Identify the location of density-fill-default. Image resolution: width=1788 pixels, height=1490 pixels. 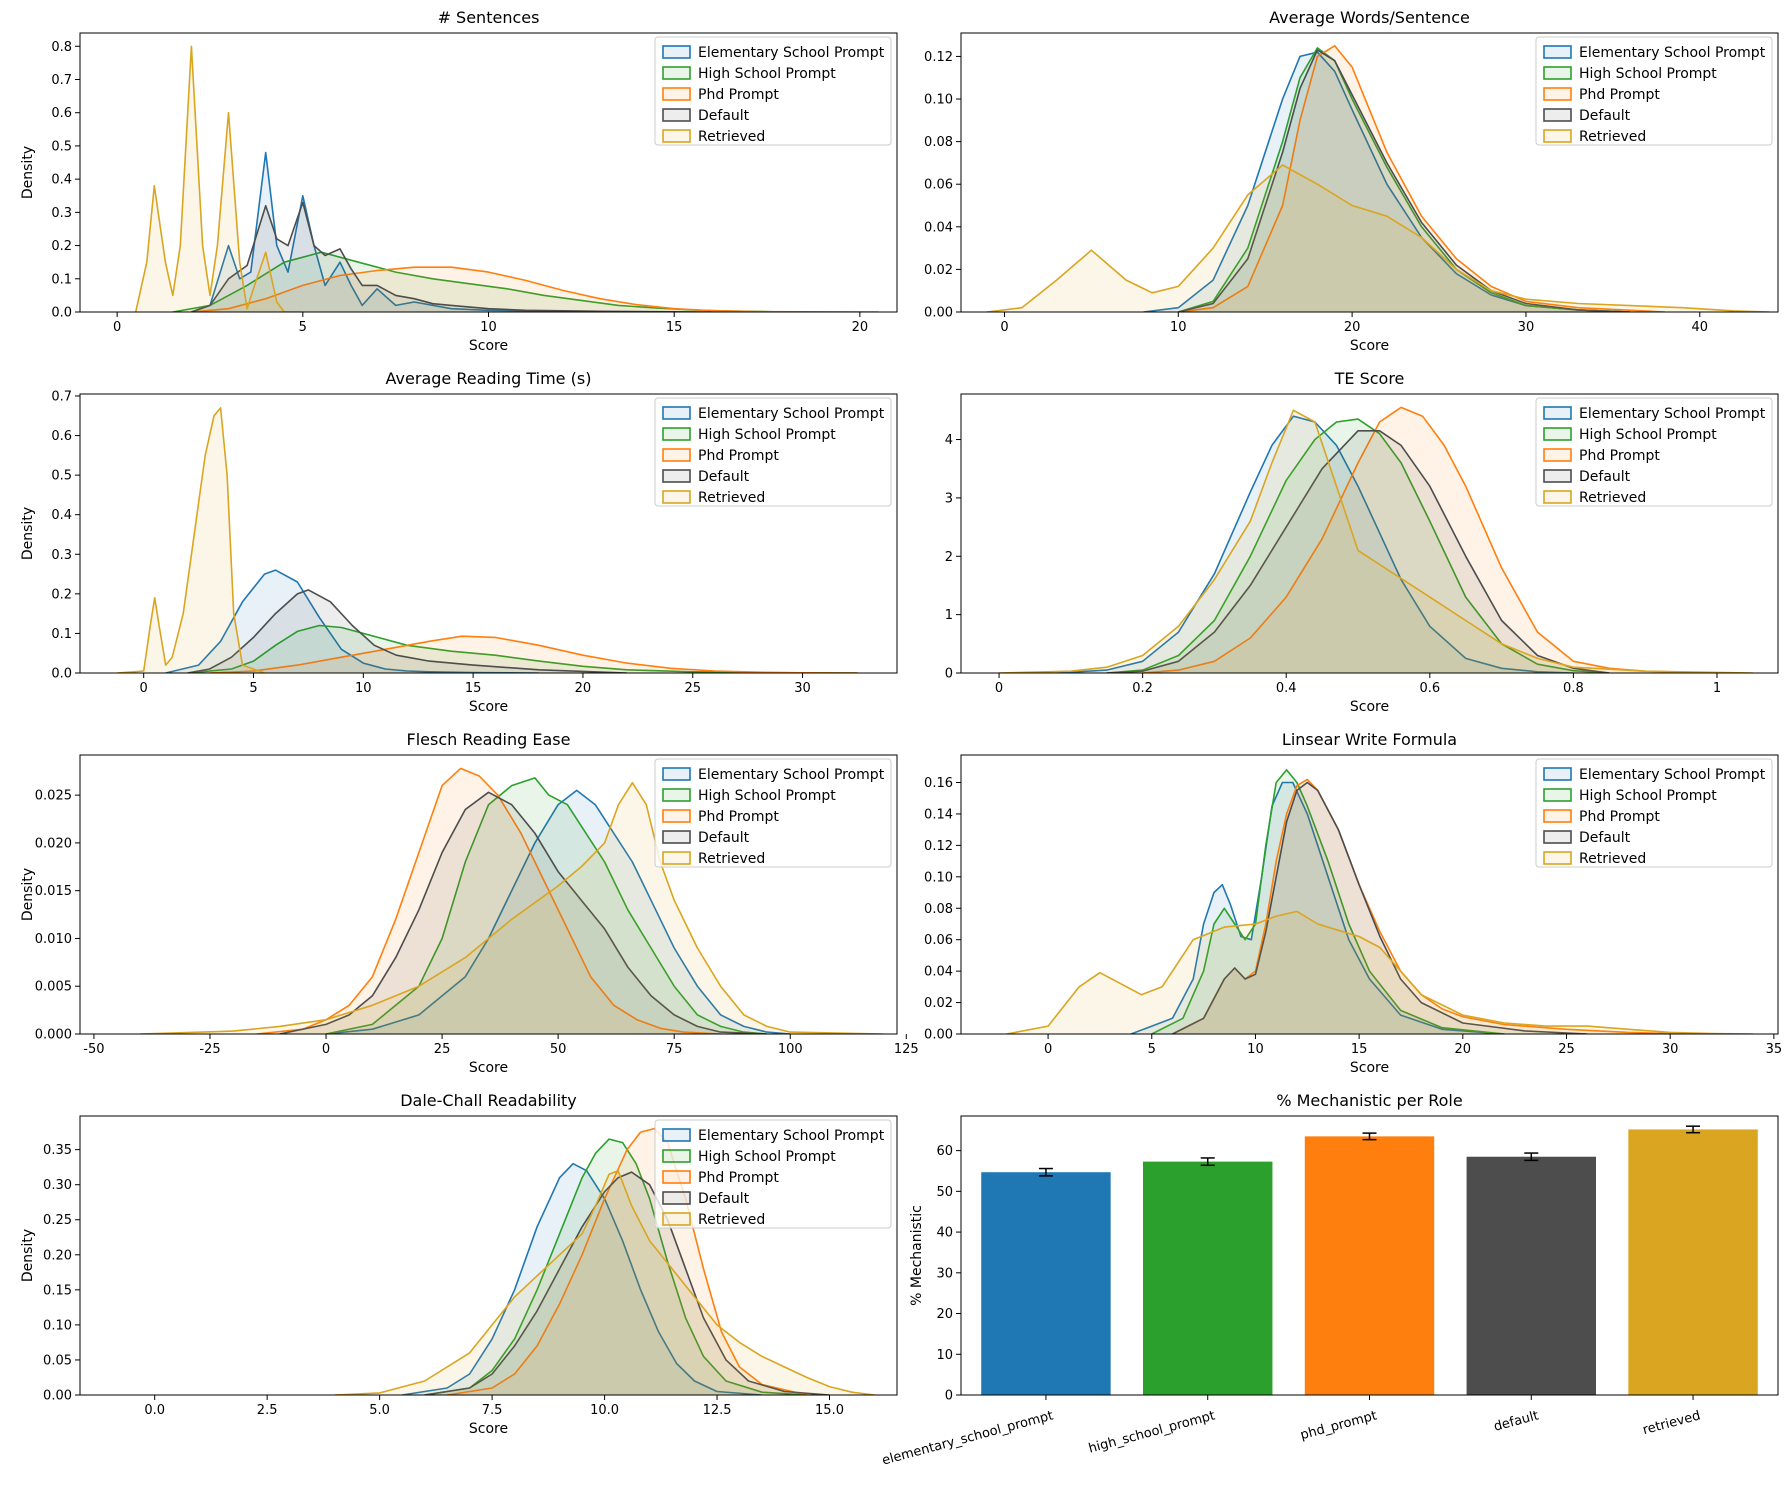
(1358, 551).